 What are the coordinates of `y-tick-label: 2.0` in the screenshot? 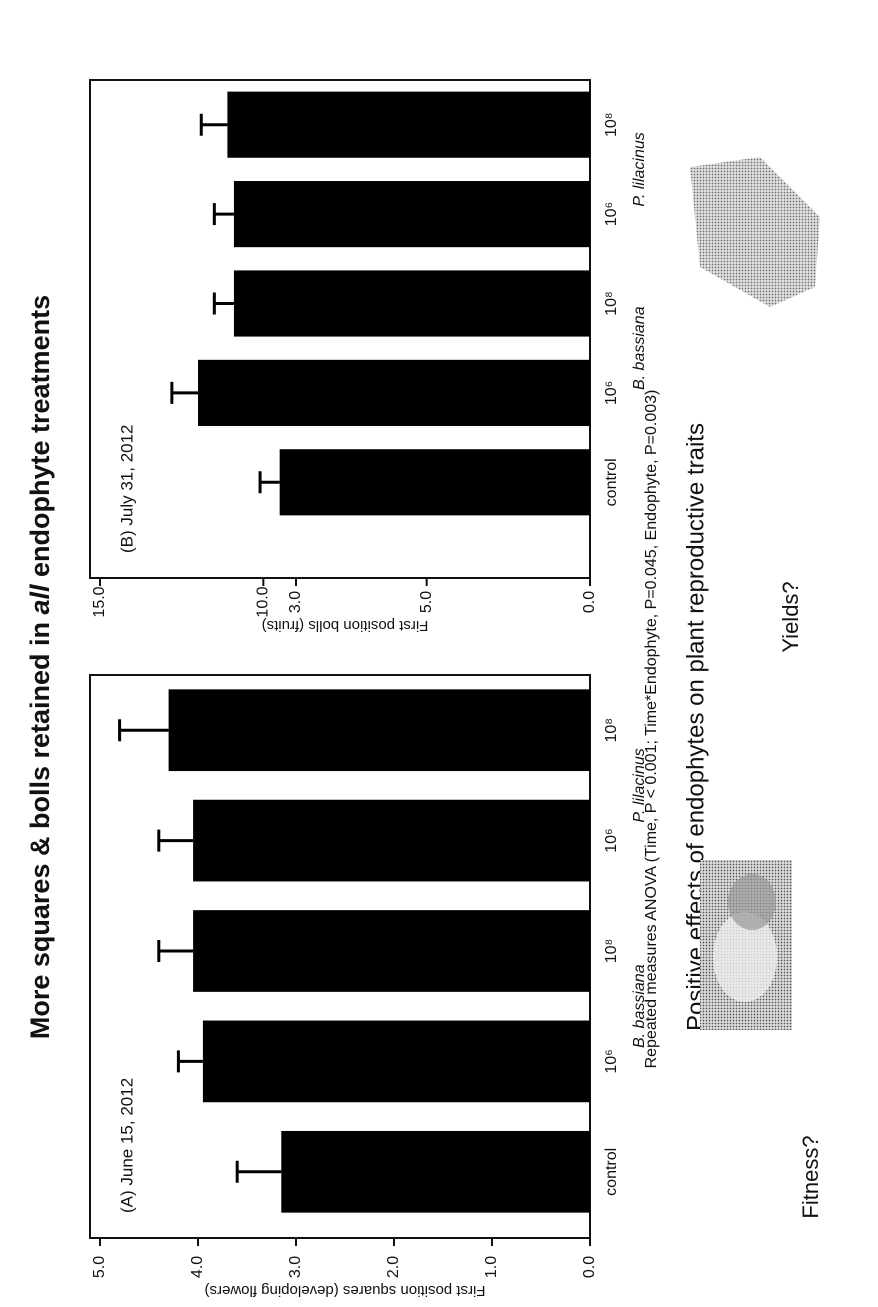 It's located at (393, 1267).